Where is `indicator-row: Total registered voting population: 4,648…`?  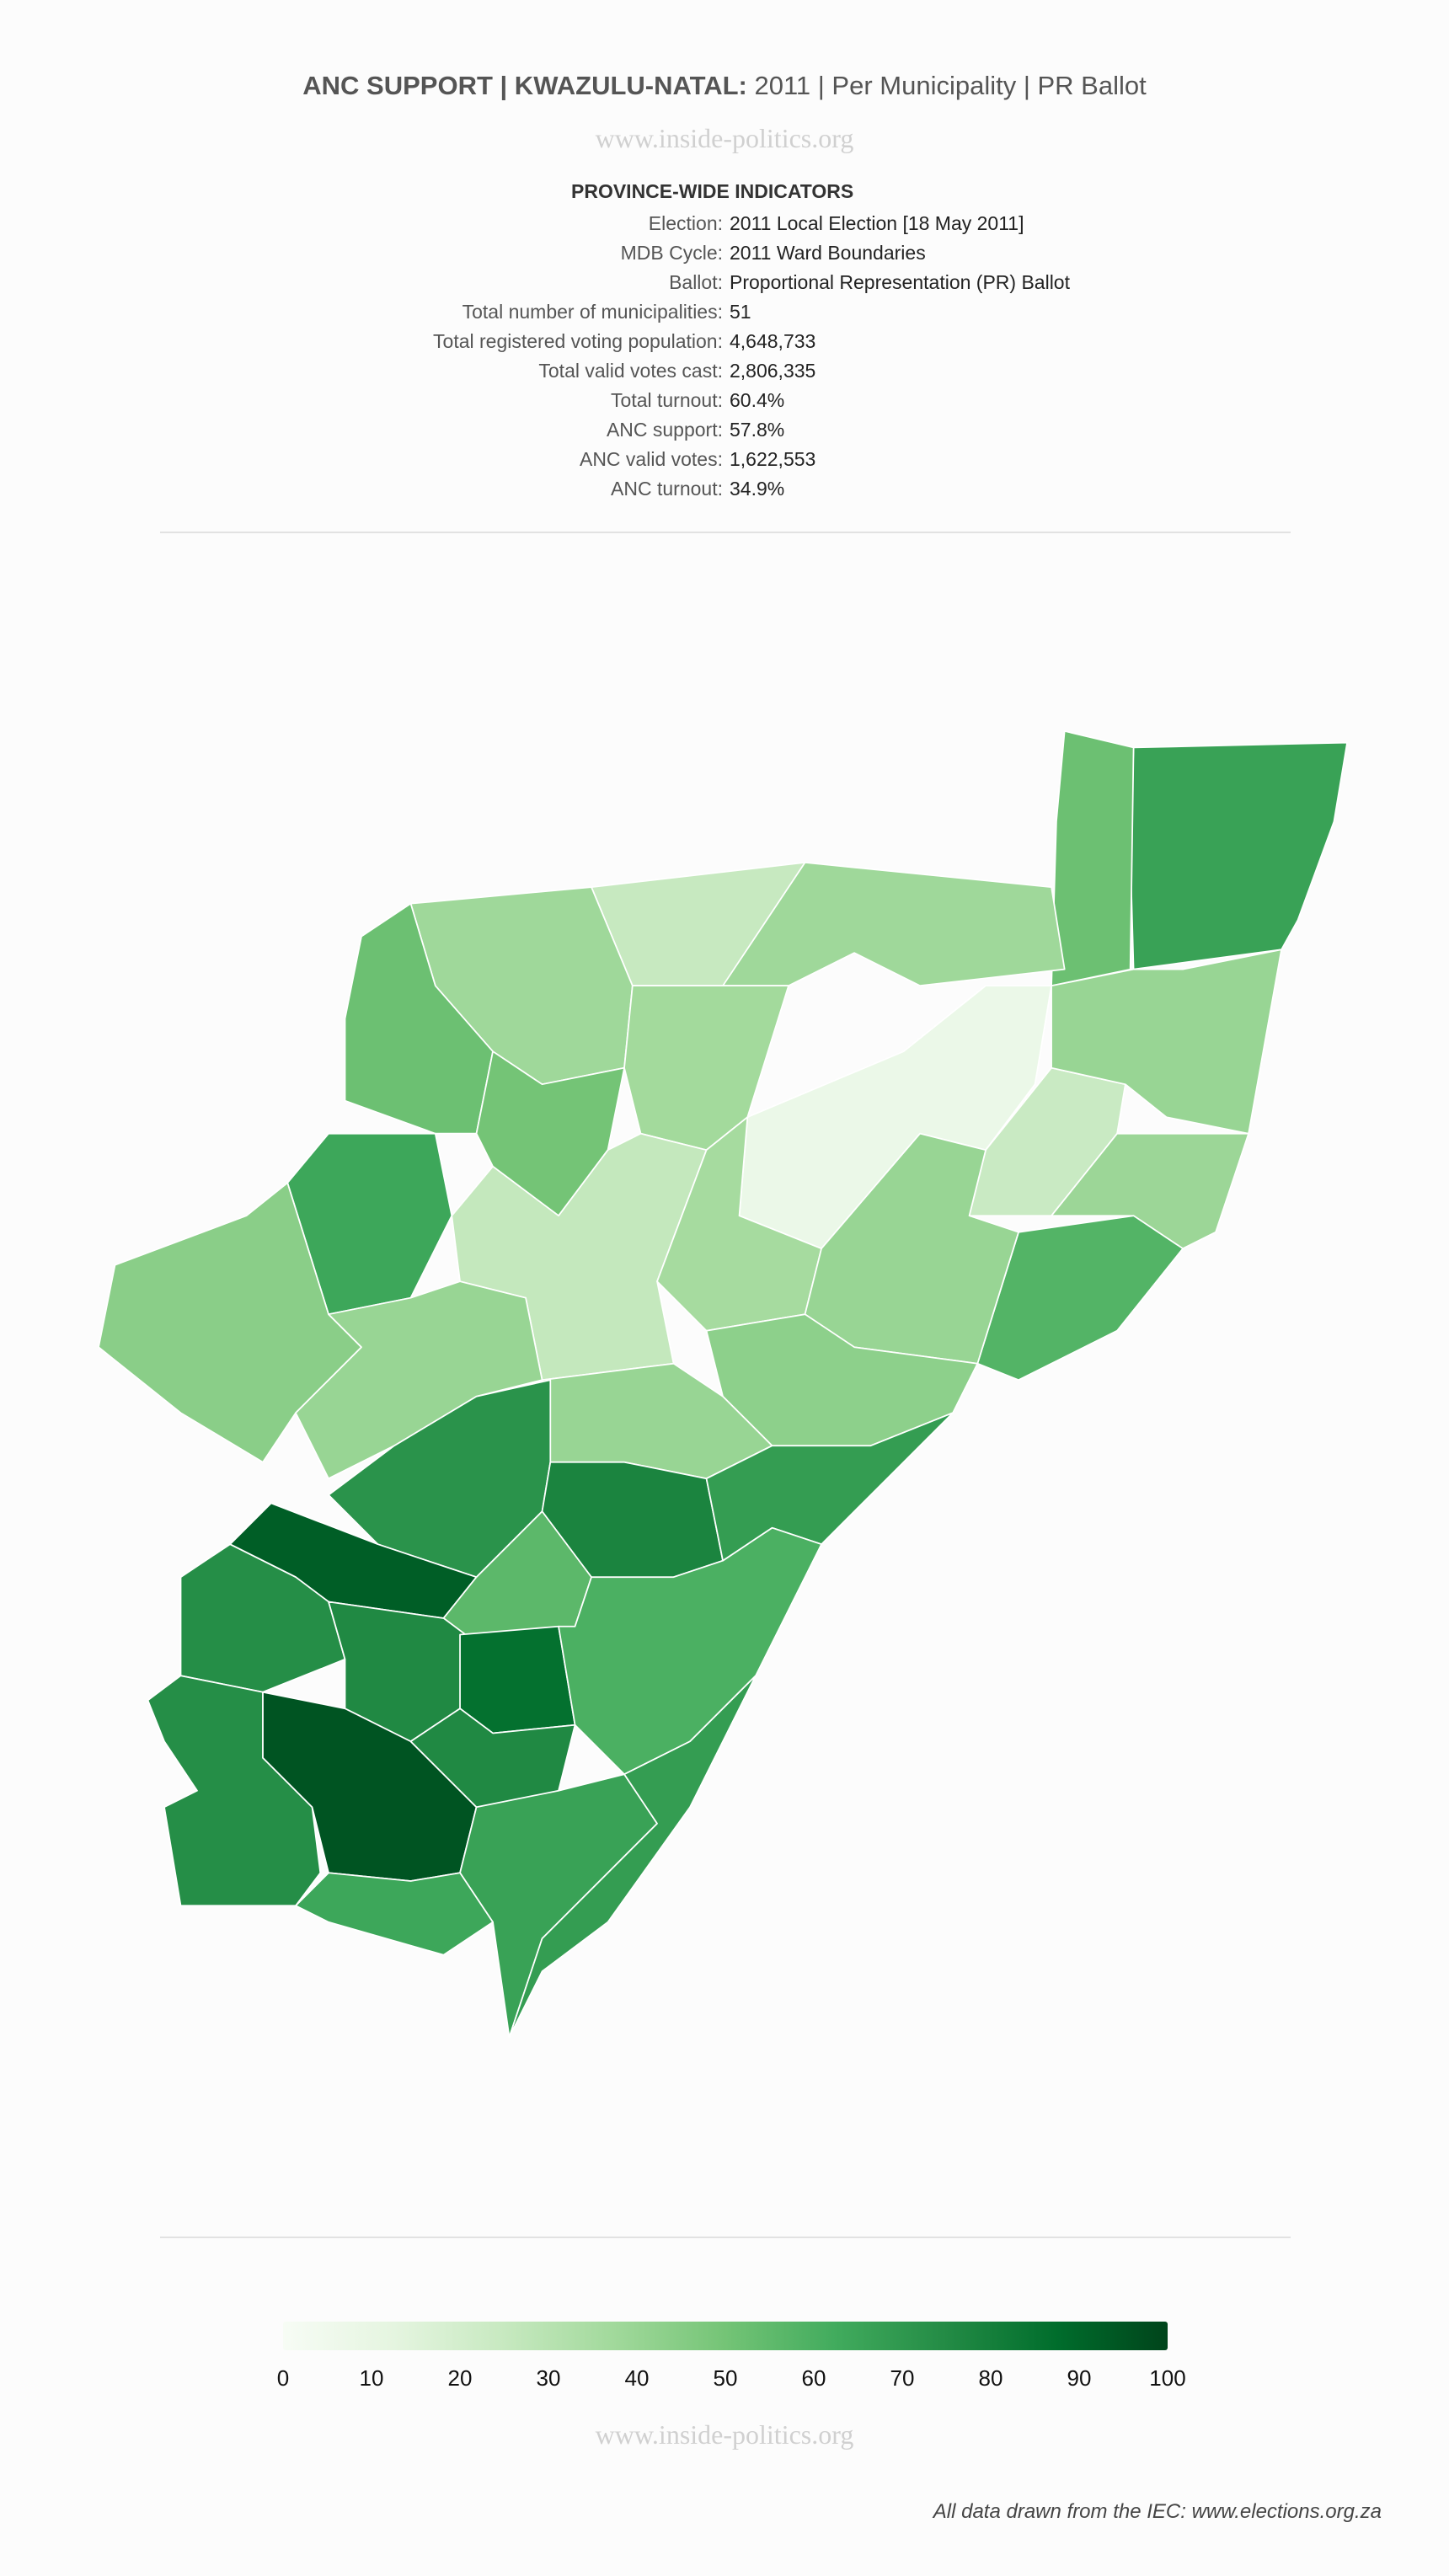 indicator-row: Total registered voting population: 4,648… is located at coordinates (724, 341).